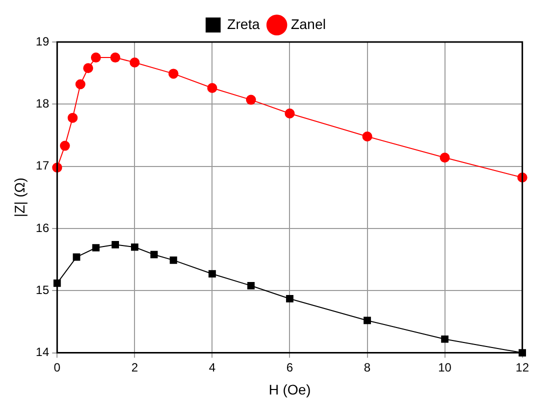 The height and width of the screenshot is (411, 540). Describe the element at coordinates (43, 227) in the screenshot. I see `y-tick-label: 16` at that location.